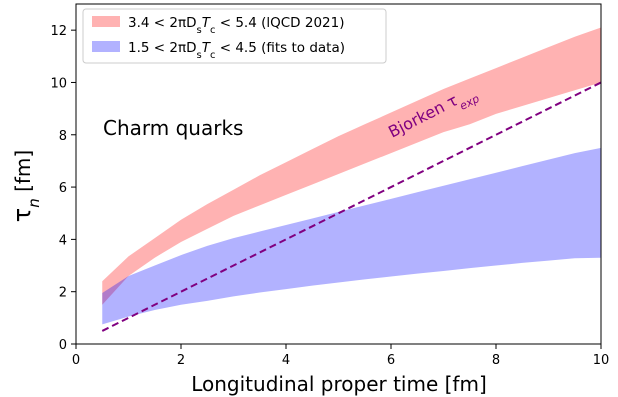  I want to click on y-tick-label: 8, so click(63, 136).